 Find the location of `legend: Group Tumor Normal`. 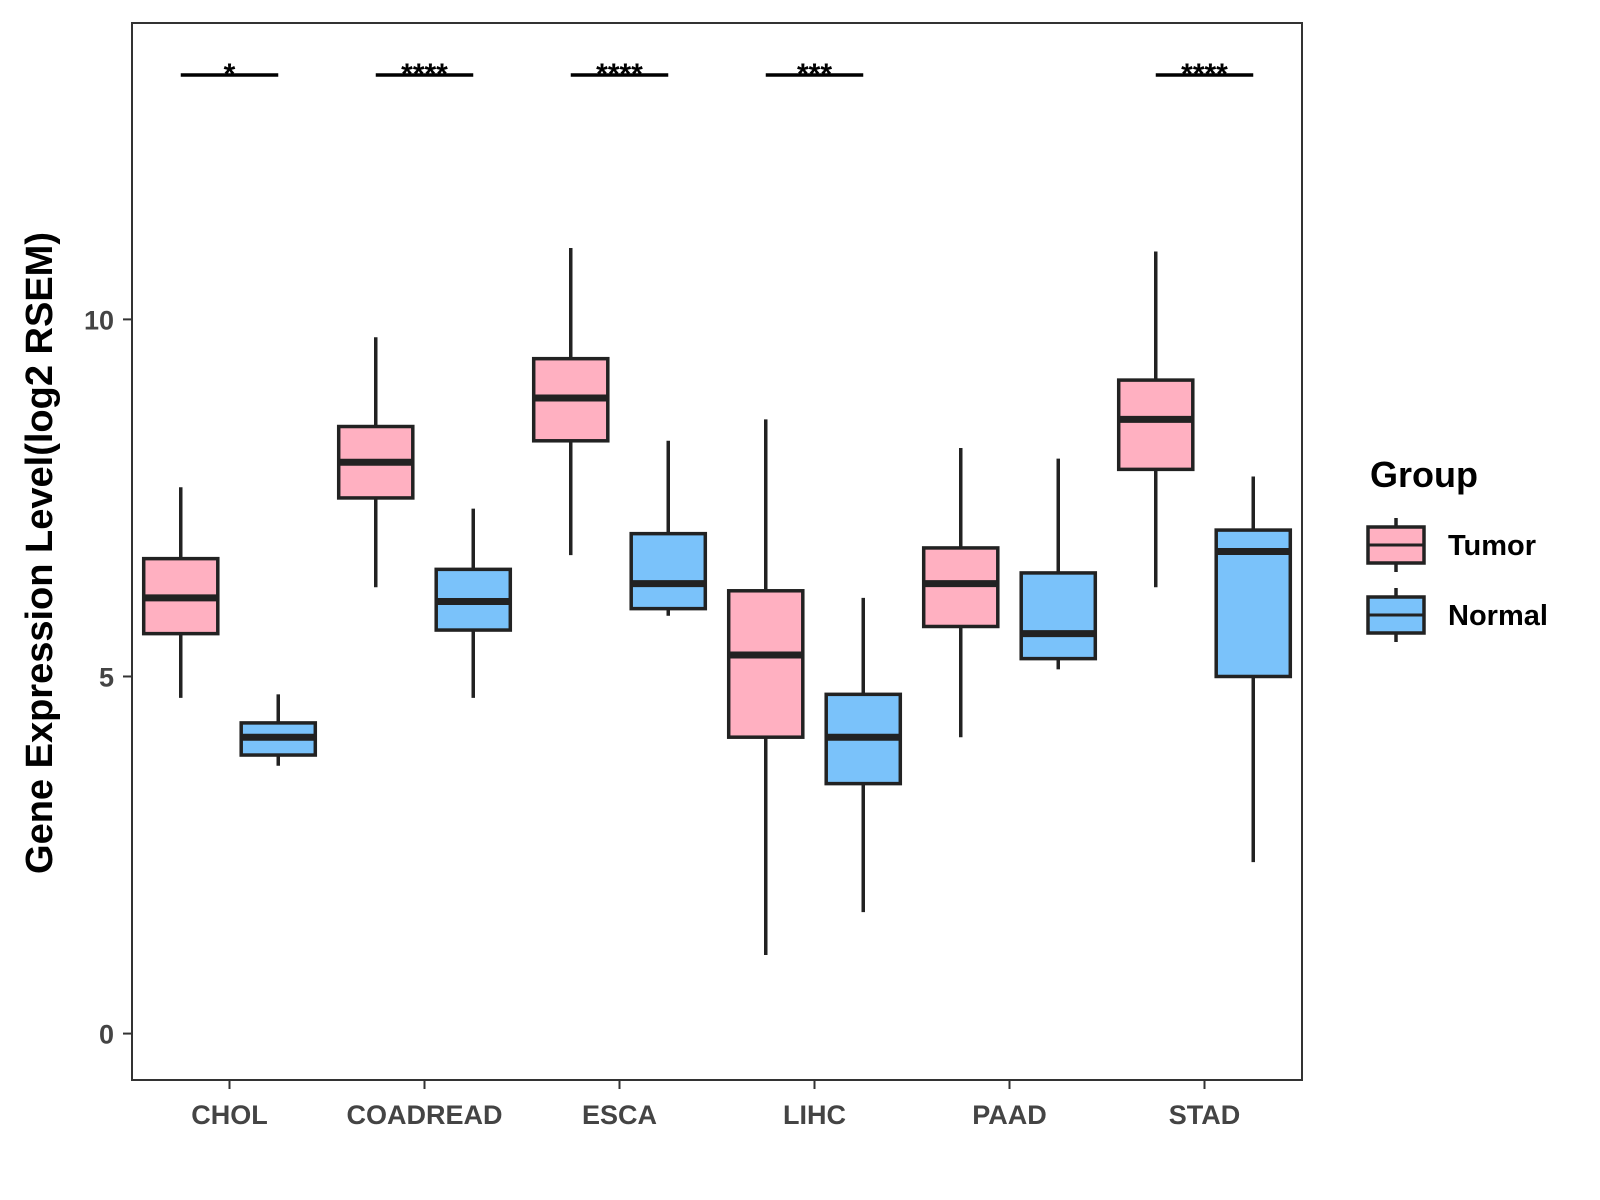

legend: Group Tumor Normal is located at coordinates (1457, 548).